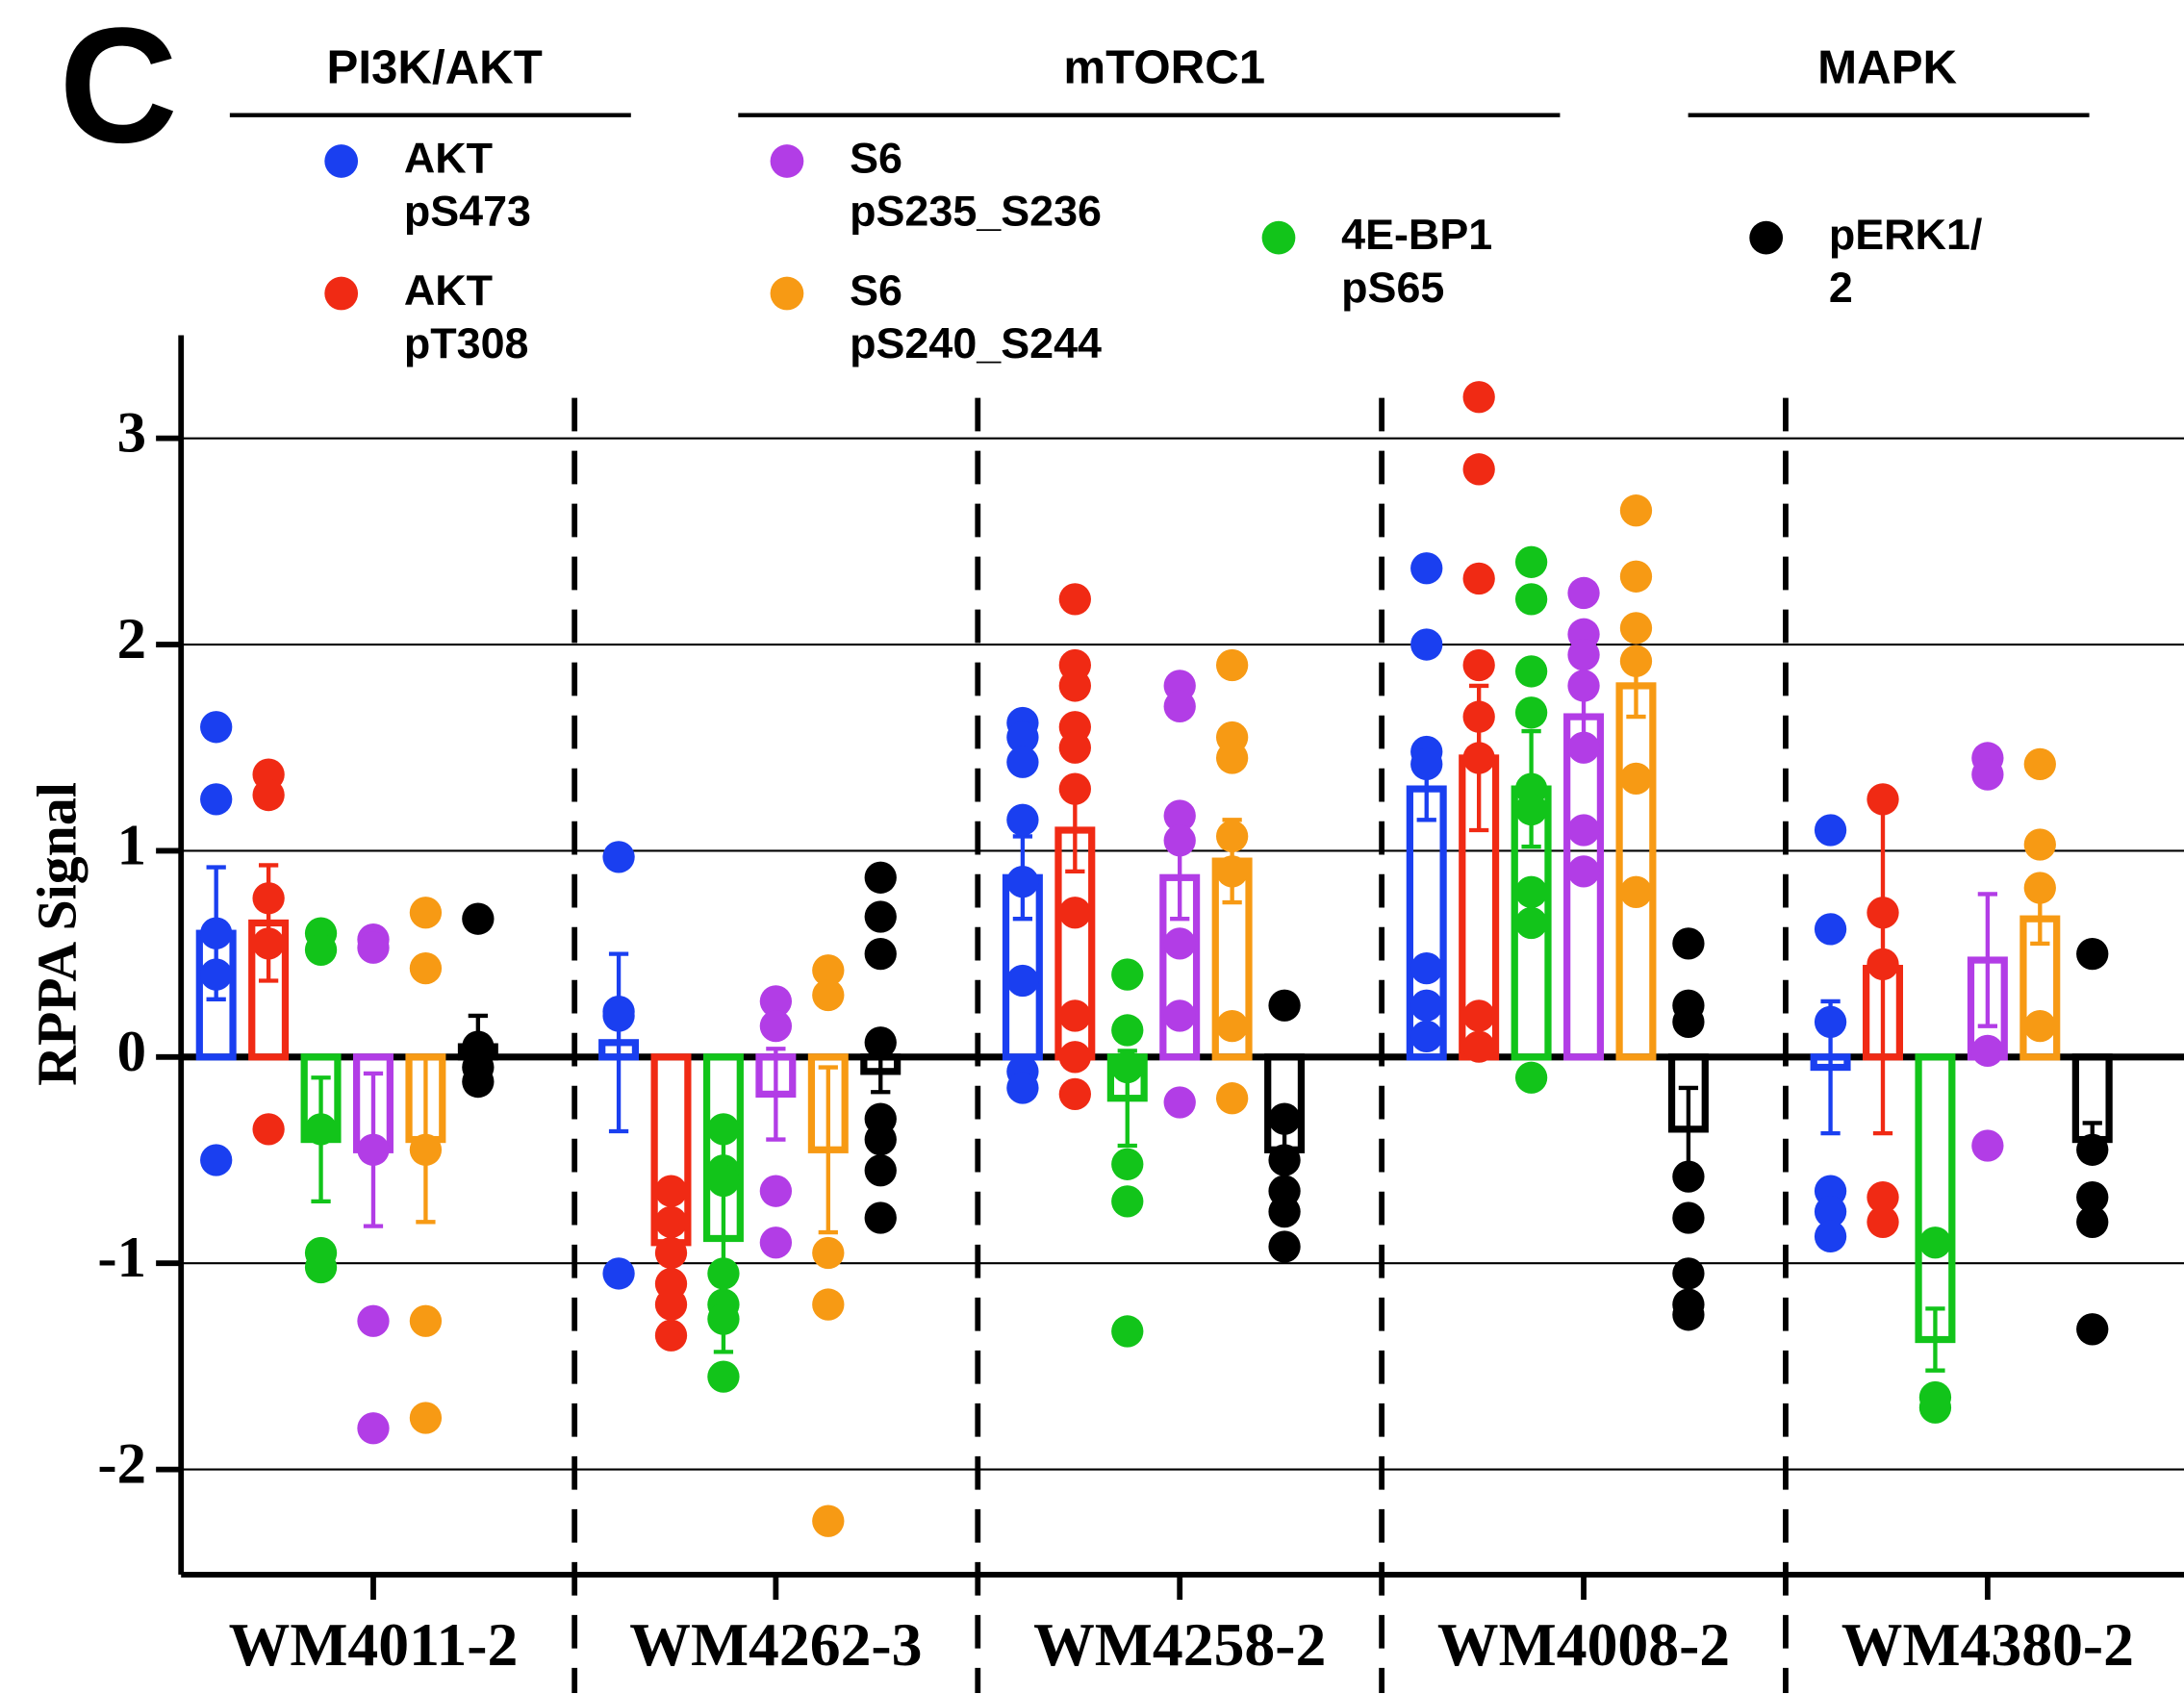  What do you see at coordinates (1416, 261) in the screenshot?
I see `legend-label: 4E-BP1 pS65` at bounding box center [1416, 261].